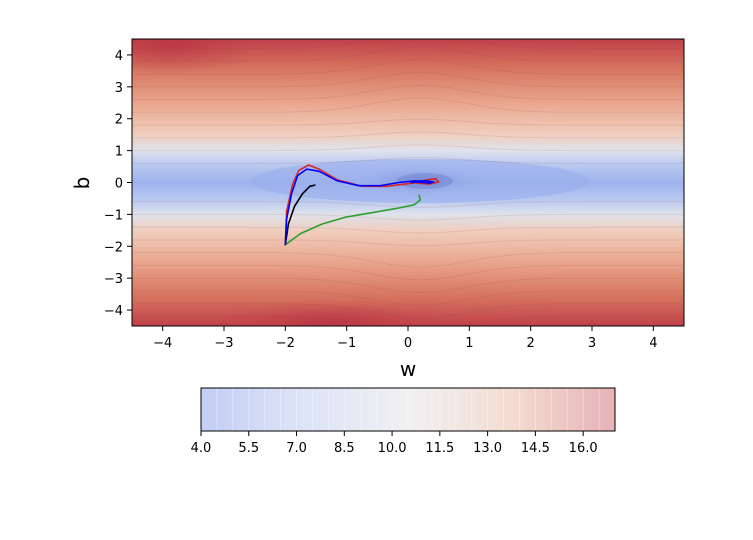 This screenshot has width=753, height=540. I want to click on y-tick-label: −4, so click(113, 311).